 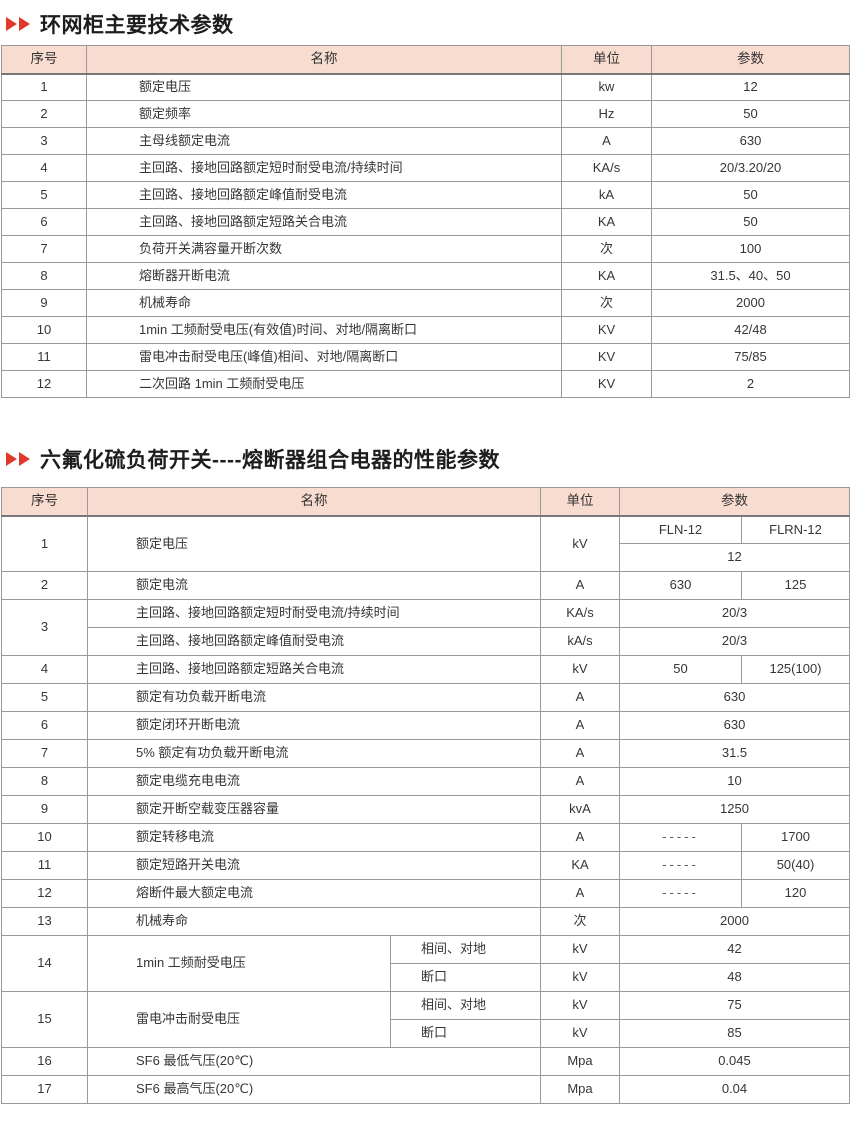 I want to click on name-cell: 额定有功负载开断电流, so click(x=314, y=697).